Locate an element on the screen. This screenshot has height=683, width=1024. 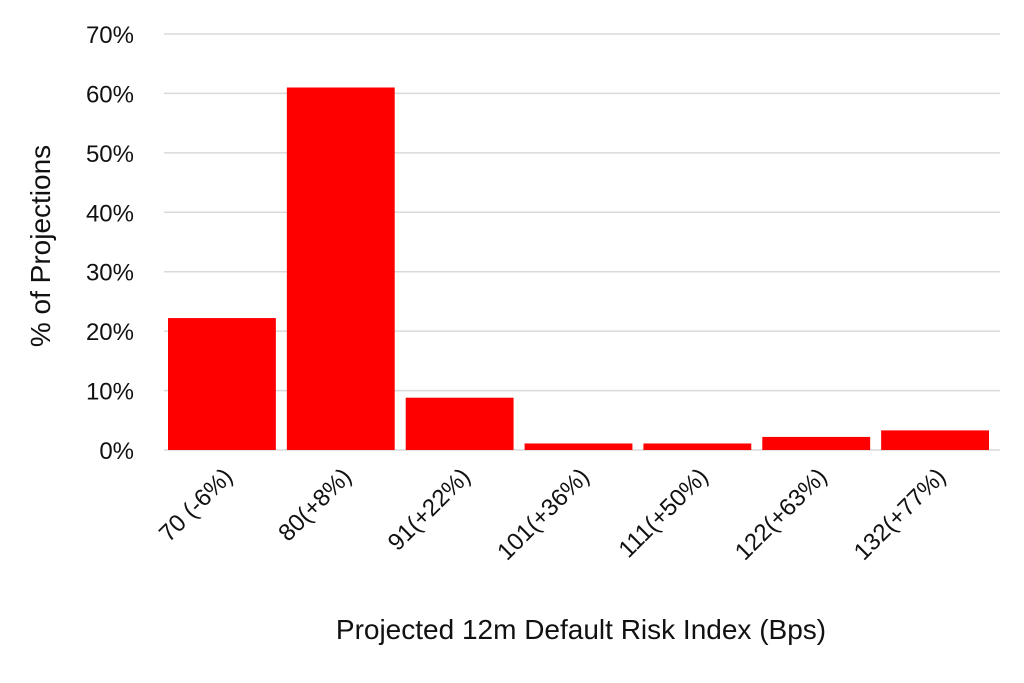
y-tick-label: 20% is located at coordinates (110, 332).